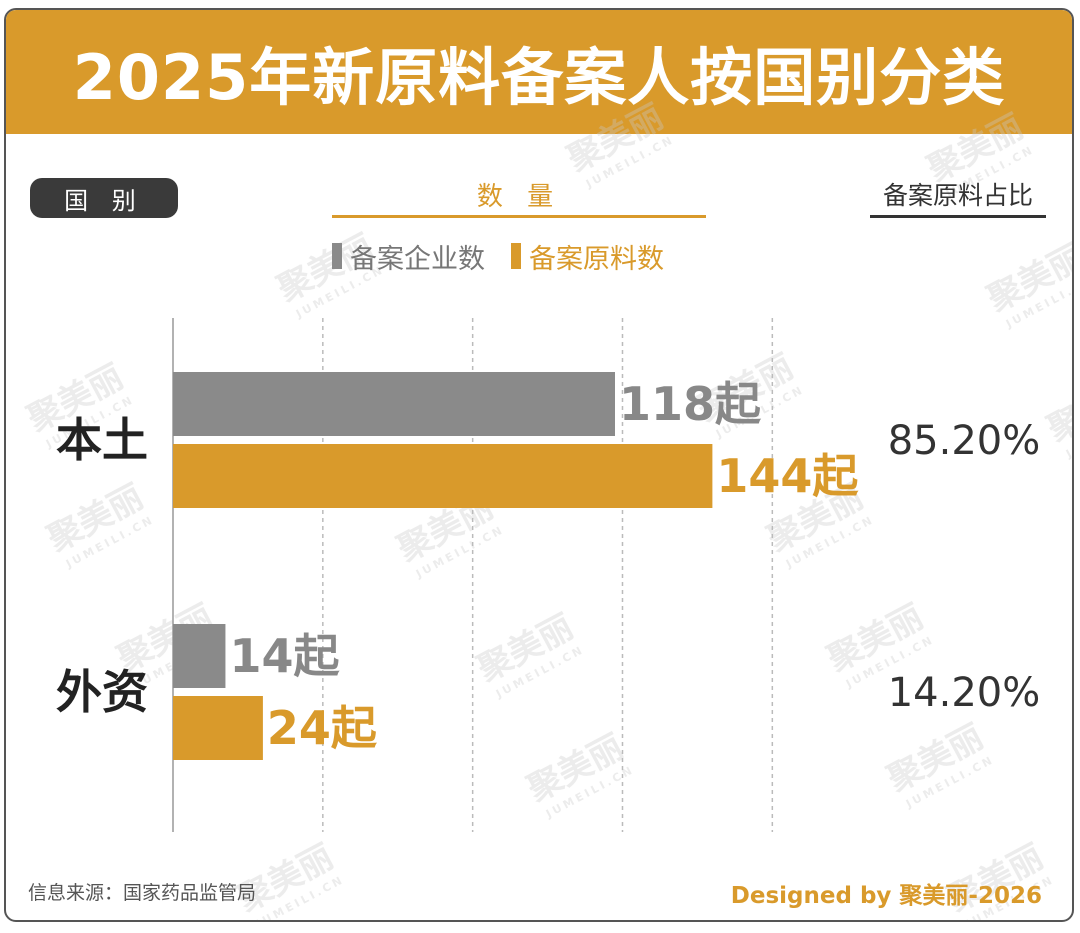  I want to click on legend-item-materials: 备案原料数, so click(587, 256).